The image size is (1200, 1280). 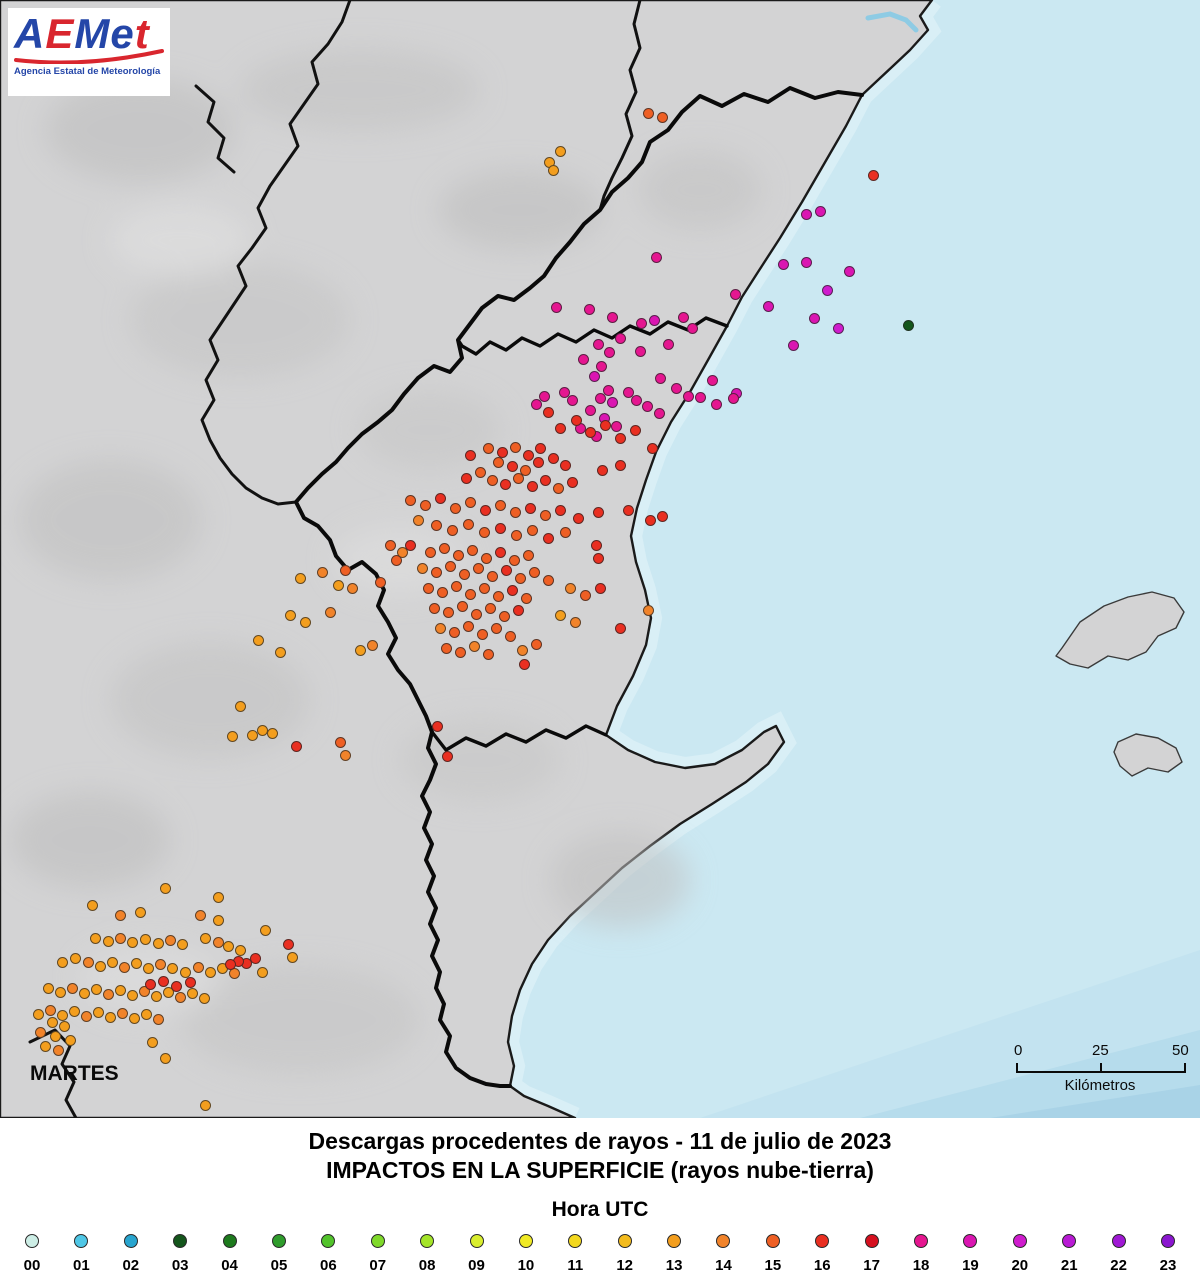 What do you see at coordinates (328, 1254) in the screenshot?
I see `legend-hour-item: 06` at bounding box center [328, 1254].